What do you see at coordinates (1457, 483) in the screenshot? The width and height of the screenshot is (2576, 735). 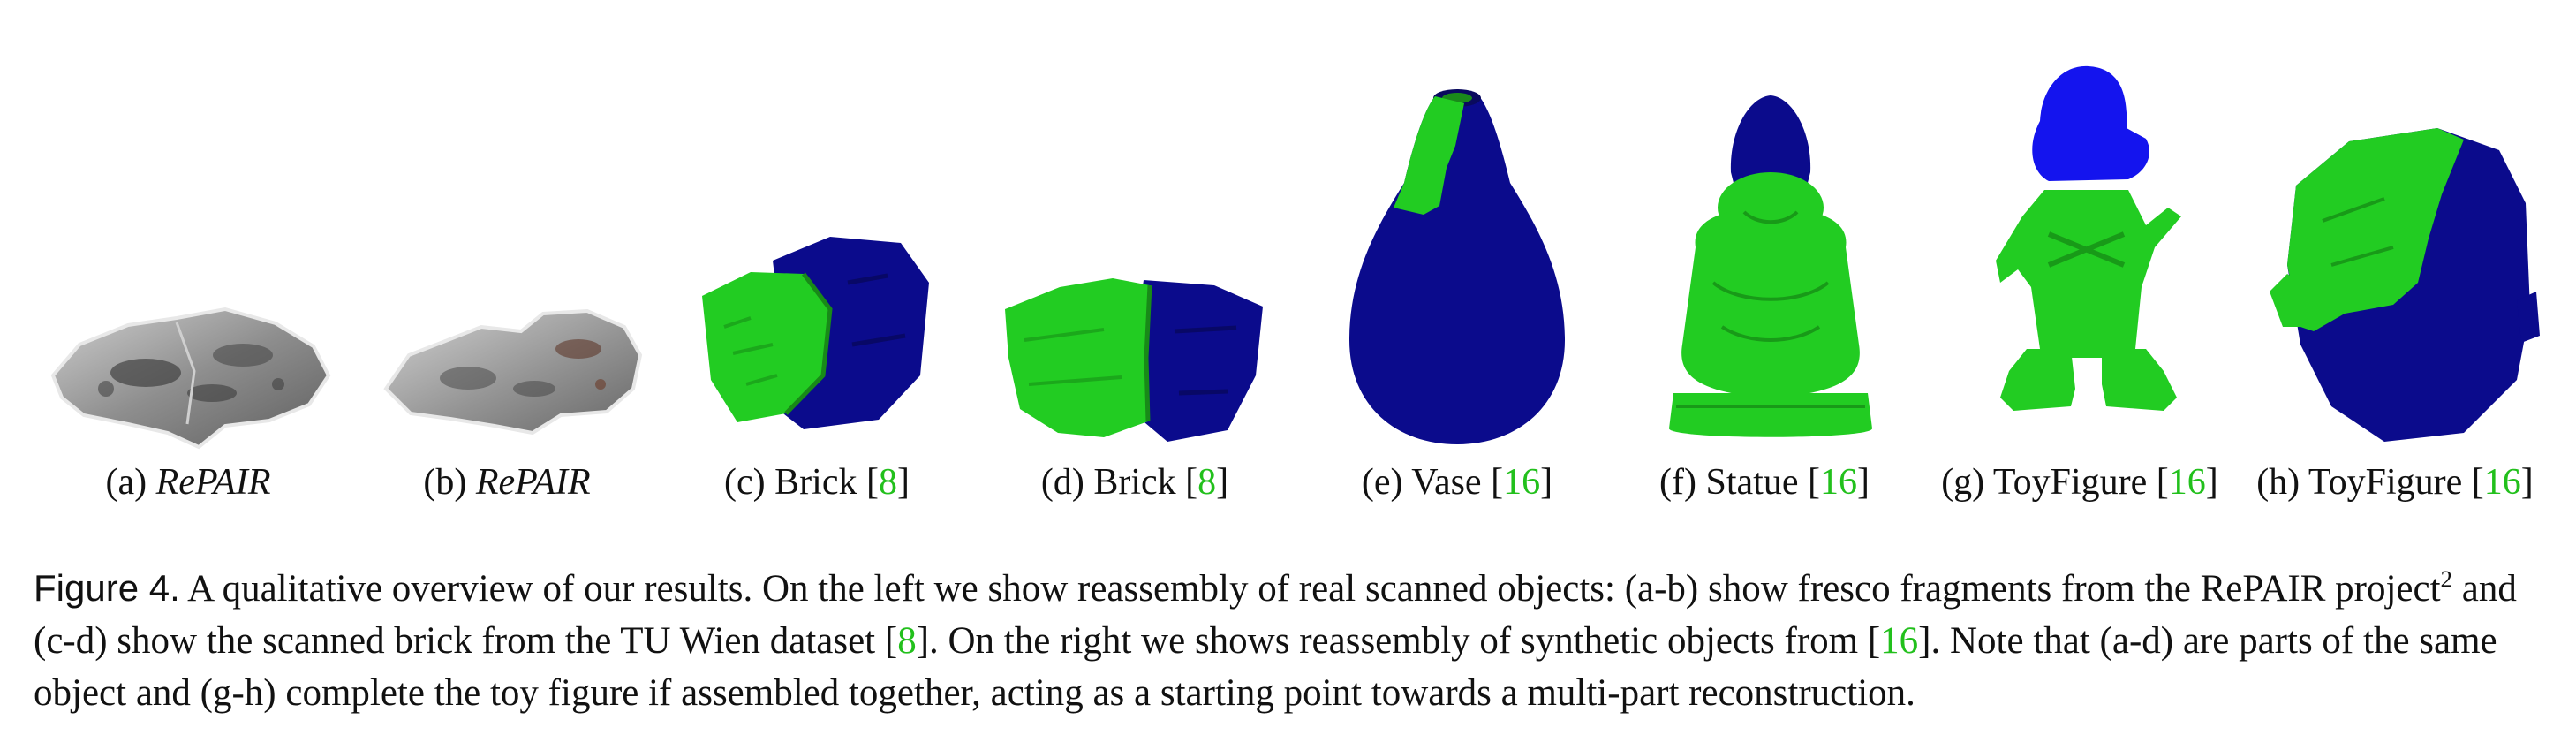 I see `subcaption-e: (e) Vase [16]` at bounding box center [1457, 483].